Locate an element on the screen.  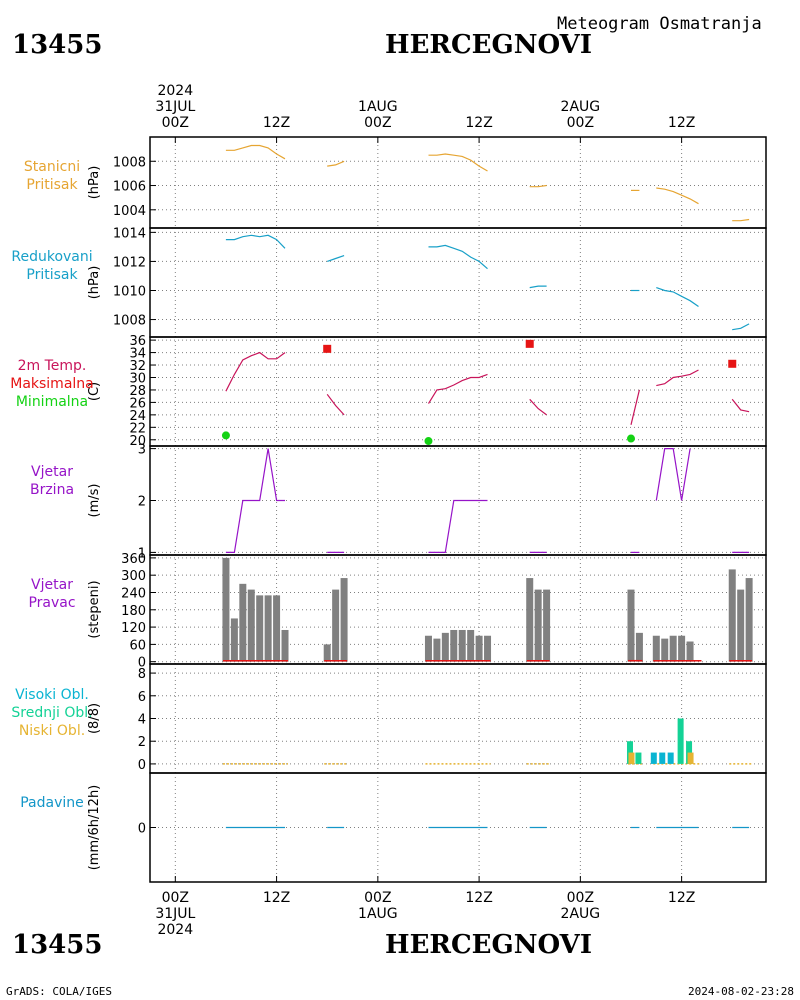
y-tick-label: 1010 is located at coordinates (129, 291).